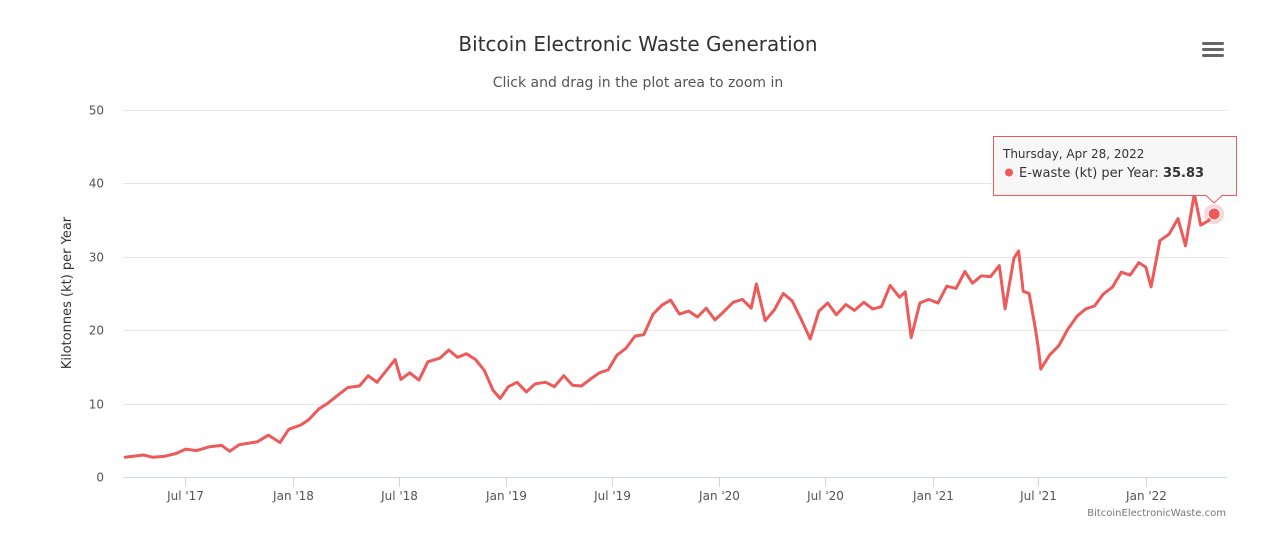 The image size is (1277, 544). Describe the element at coordinates (612, 496) in the screenshot. I see `x-tick-label: Jul '19` at that location.